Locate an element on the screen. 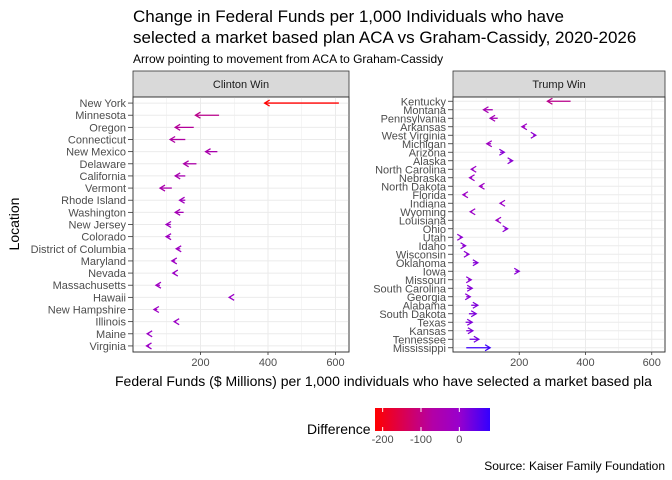 This screenshot has width=672, height=480. y-tick-label: Connecticut is located at coordinates (97, 141).